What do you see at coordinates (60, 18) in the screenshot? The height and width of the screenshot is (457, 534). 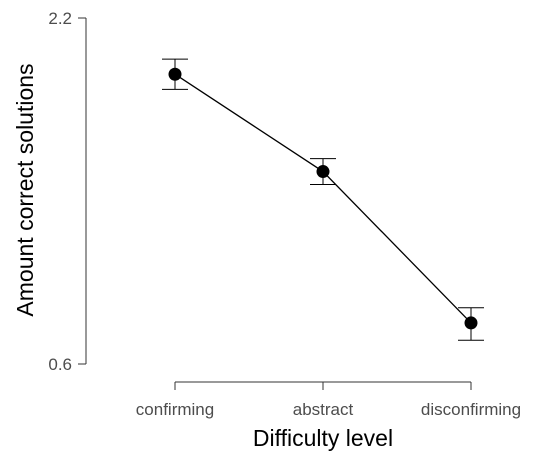 I see `y-tick-label-1: 2.2` at bounding box center [60, 18].